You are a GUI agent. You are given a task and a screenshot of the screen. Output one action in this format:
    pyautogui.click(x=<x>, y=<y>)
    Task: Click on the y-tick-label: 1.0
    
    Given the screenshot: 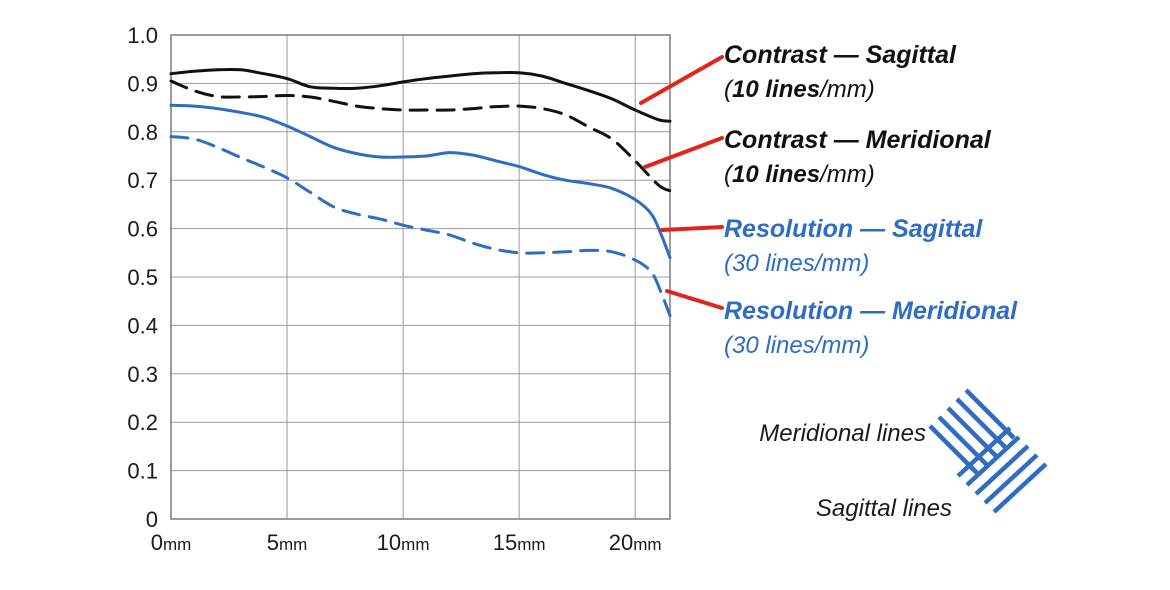 What is the action you would take?
    pyautogui.click(x=142, y=35)
    